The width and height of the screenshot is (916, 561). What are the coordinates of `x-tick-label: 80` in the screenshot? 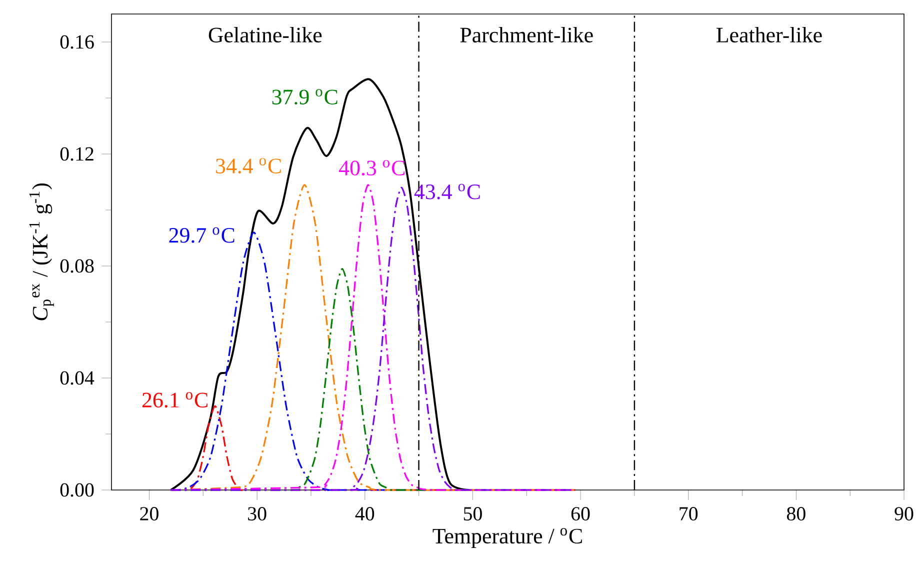 It's located at (796, 513).